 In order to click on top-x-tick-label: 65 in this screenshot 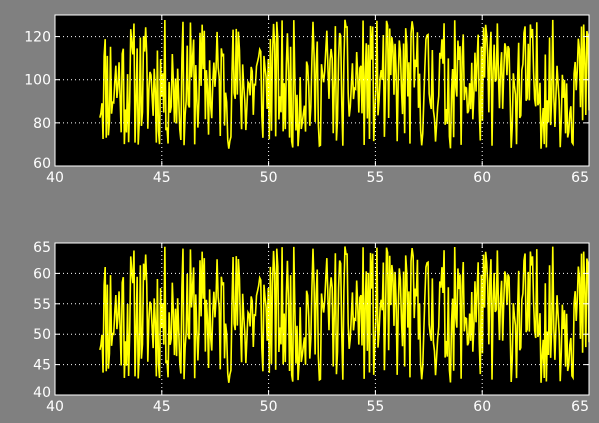, I will do `click(580, 178)`.